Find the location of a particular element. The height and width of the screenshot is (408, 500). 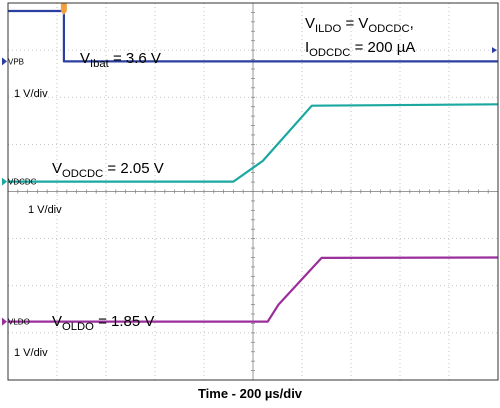

trigger-level-marker is located at coordinates (494, 50).